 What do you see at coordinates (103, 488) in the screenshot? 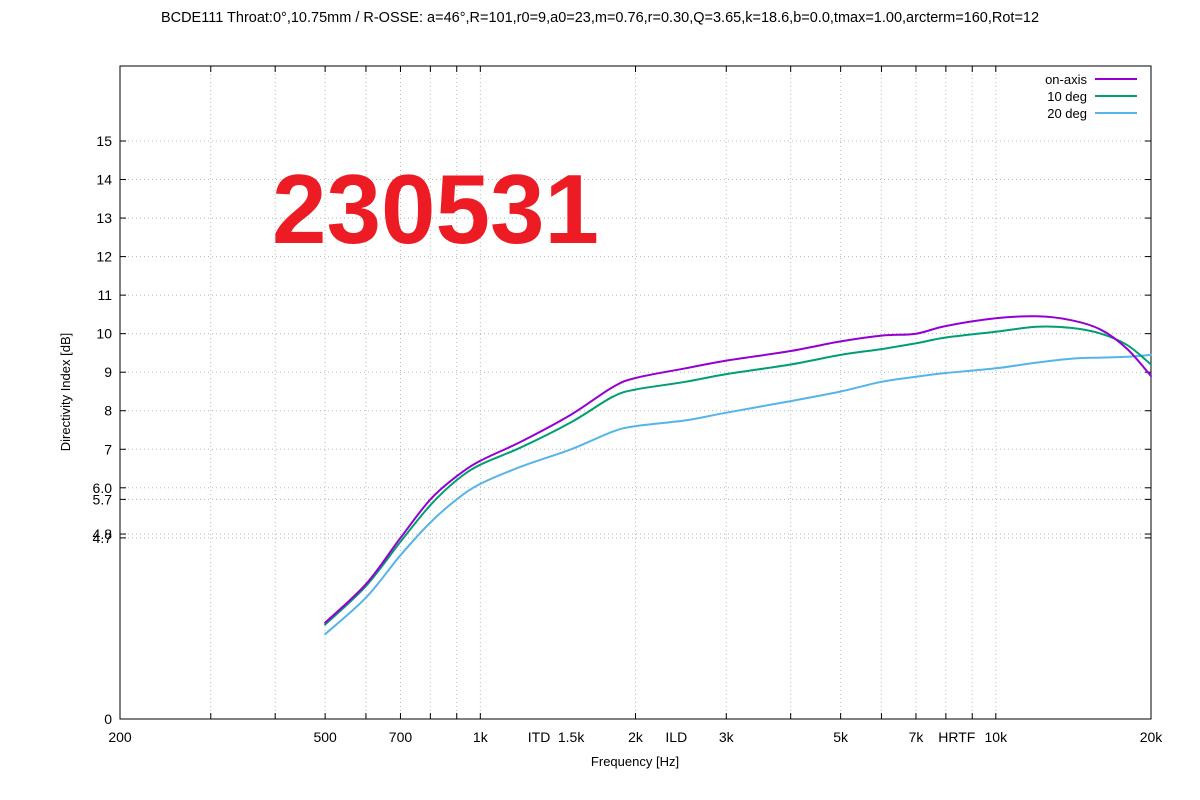
I see `y-tick-label: 6.0` at bounding box center [103, 488].